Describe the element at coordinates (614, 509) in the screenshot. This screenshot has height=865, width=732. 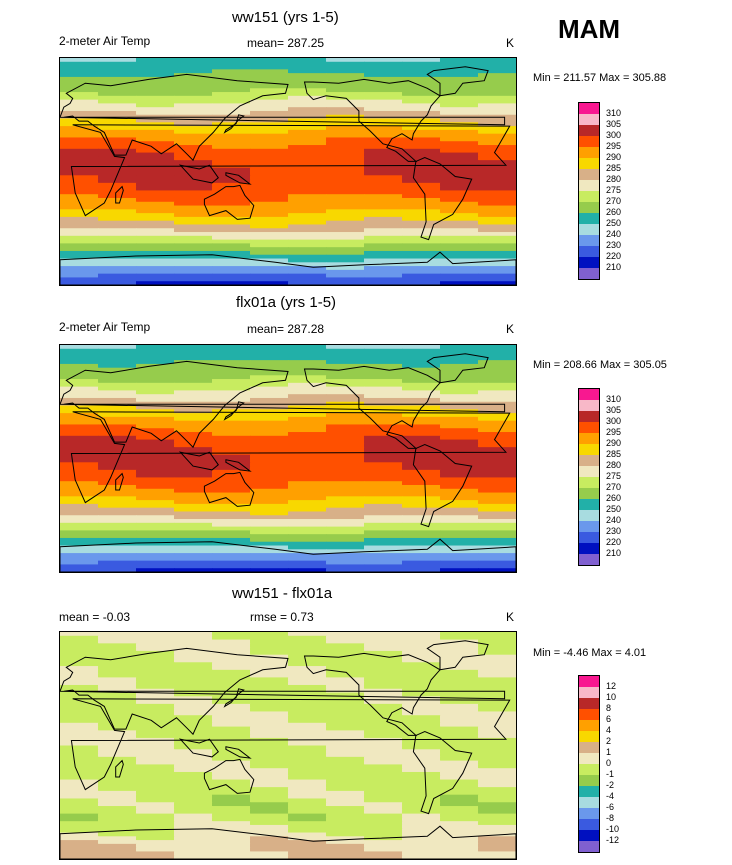
I see `colorbar-label: 250` at that location.